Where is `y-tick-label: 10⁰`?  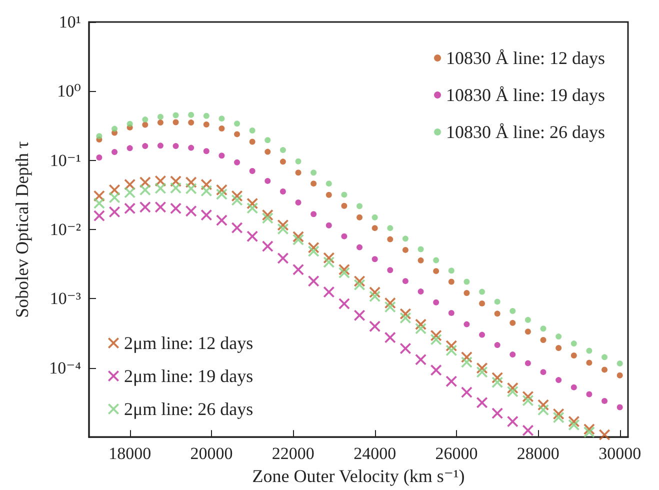 y-tick-label: 10⁰ is located at coordinates (69, 91).